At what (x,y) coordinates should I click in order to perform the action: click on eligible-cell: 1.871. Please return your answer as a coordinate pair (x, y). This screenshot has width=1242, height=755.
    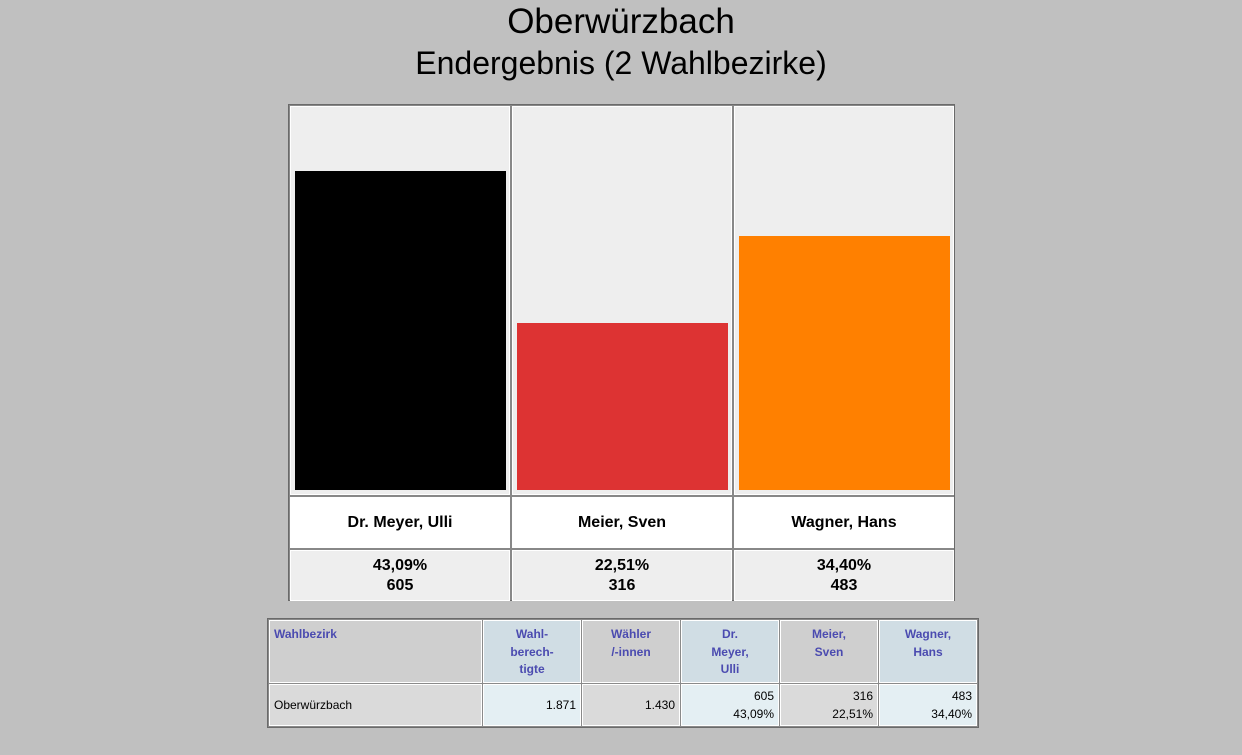
    Looking at the image, I should click on (532, 704).